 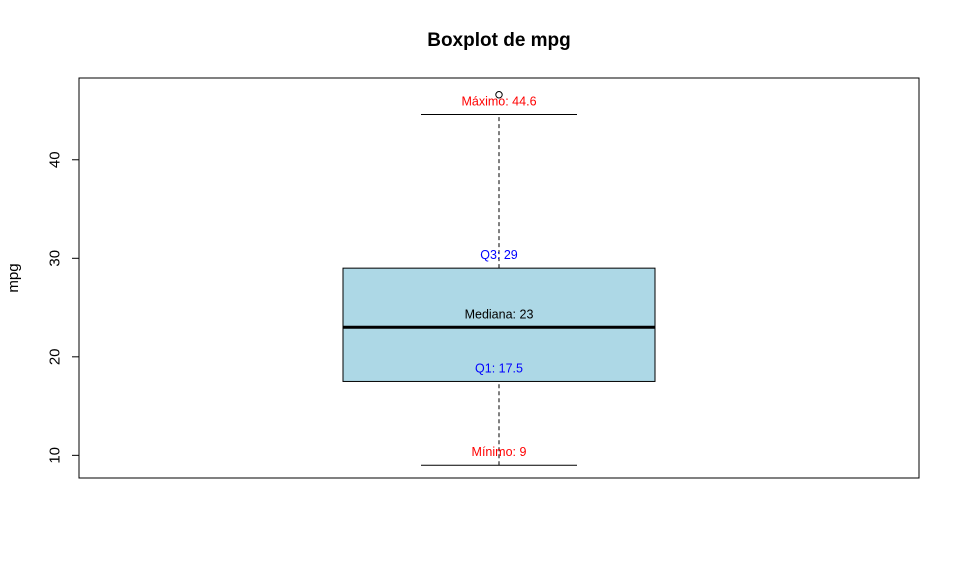 What do you see at coordinates (499, 95) in the screenshot?
I see `outlier-point` at bounding box center [499, 95].